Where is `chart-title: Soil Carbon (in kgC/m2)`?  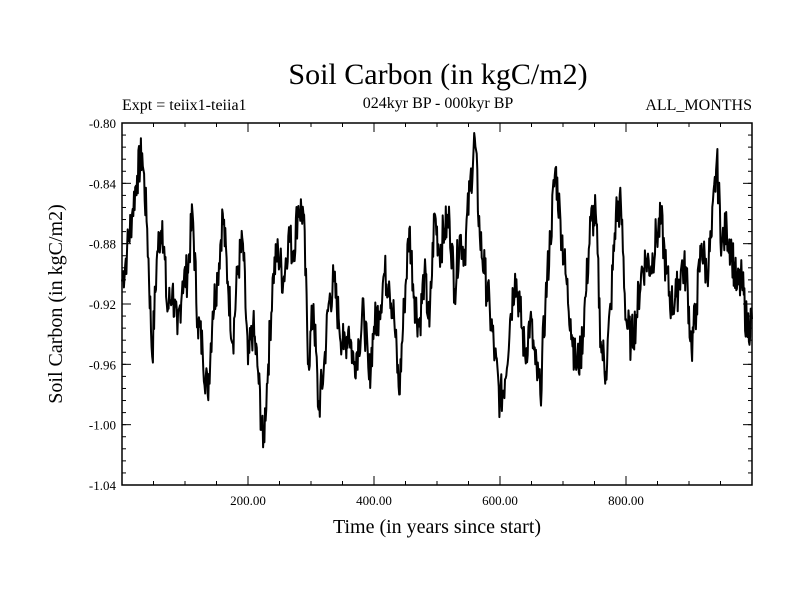
chart-title: Soil Carbon (in kgC/m2) is located at coordinates (437, 74).